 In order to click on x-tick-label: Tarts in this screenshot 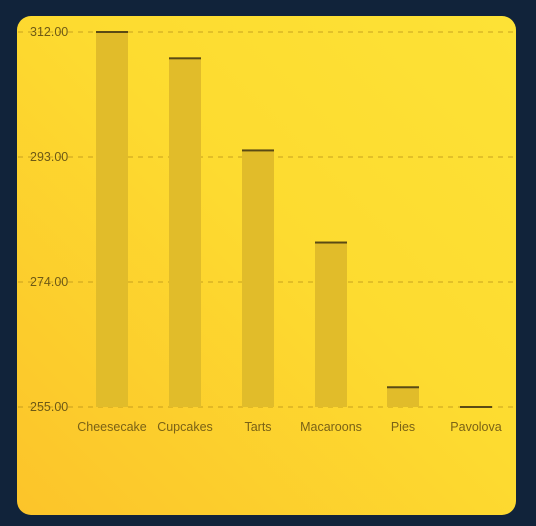, I will do `click(257, 427)`.